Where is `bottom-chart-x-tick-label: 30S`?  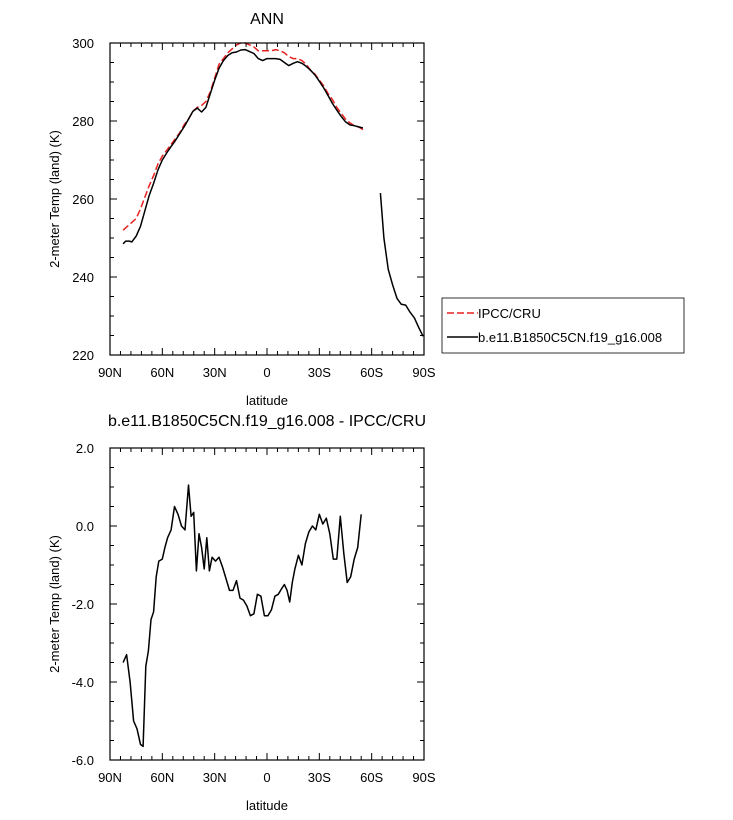
bottom-chart-x-tick-label: 30S is located at coordinates (319, 777).